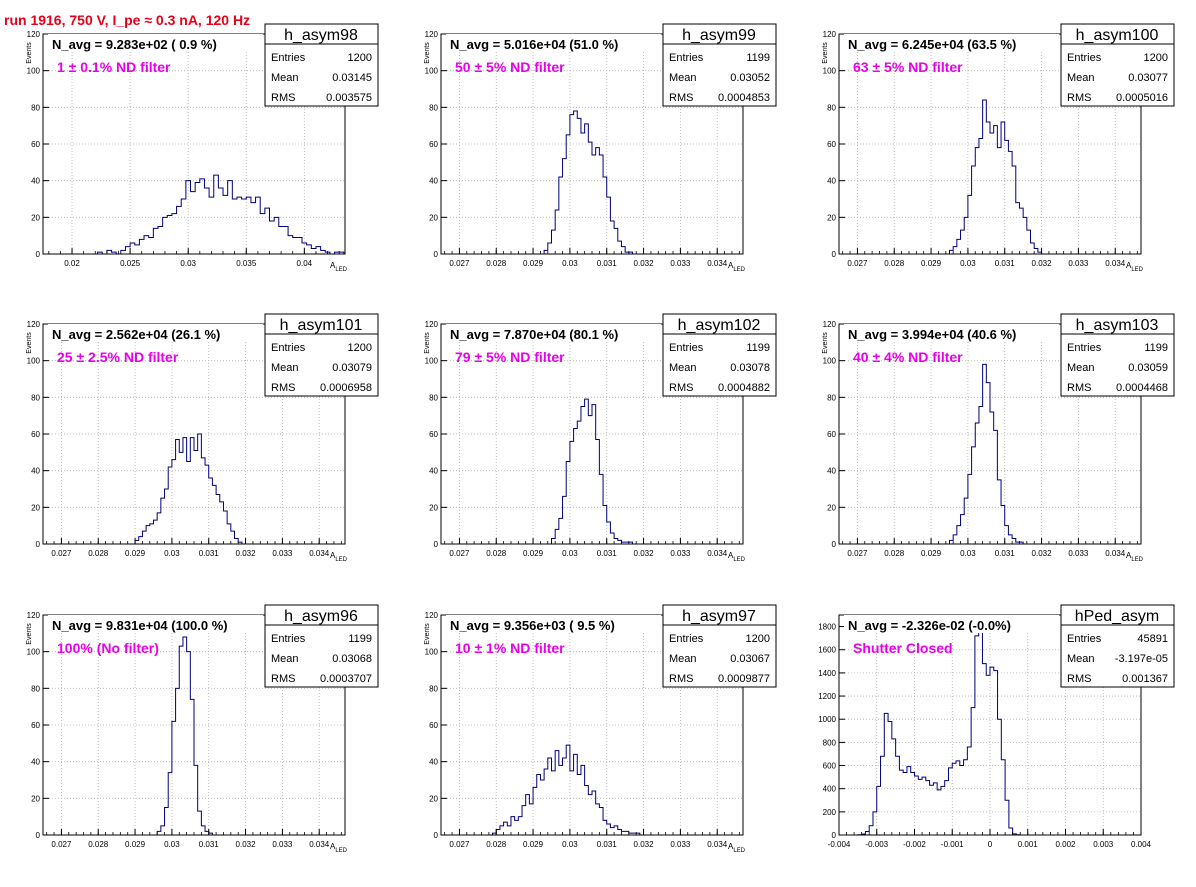 The image size is (1196, 887). I want to click on x-tick-label: 0.02, so click(72, 263).